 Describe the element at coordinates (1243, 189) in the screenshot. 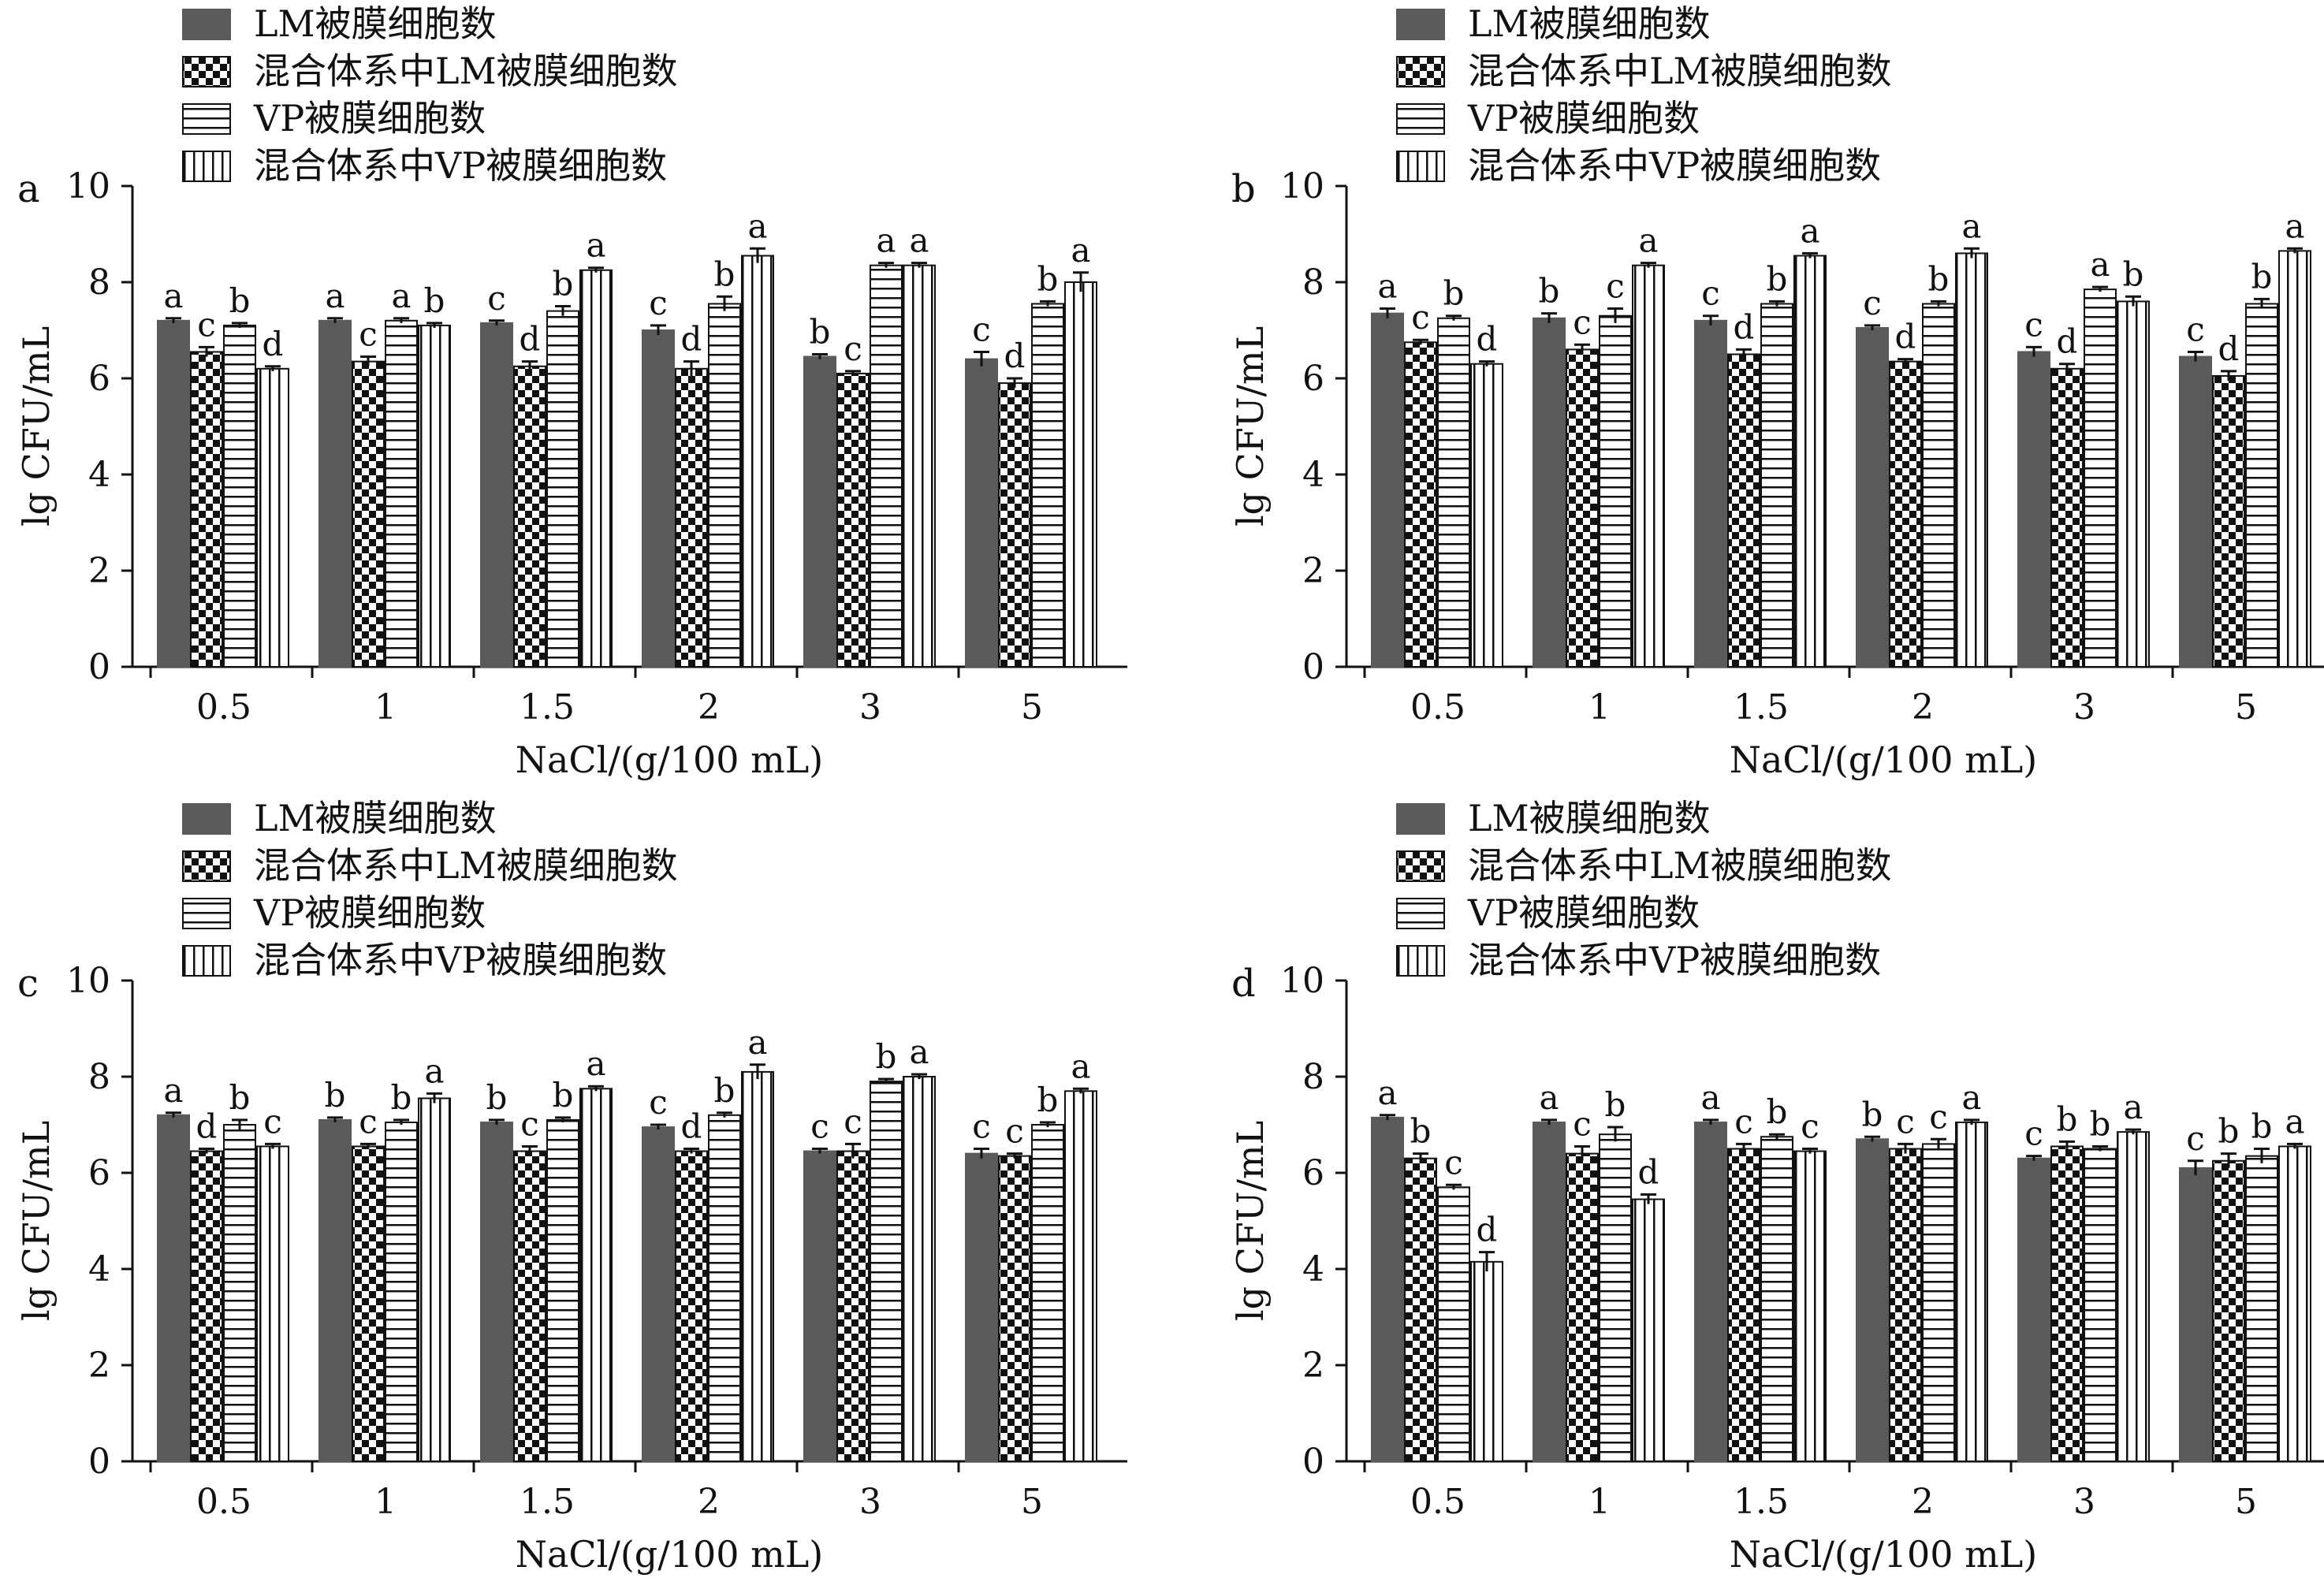

I see `panel-label: b` at that location.